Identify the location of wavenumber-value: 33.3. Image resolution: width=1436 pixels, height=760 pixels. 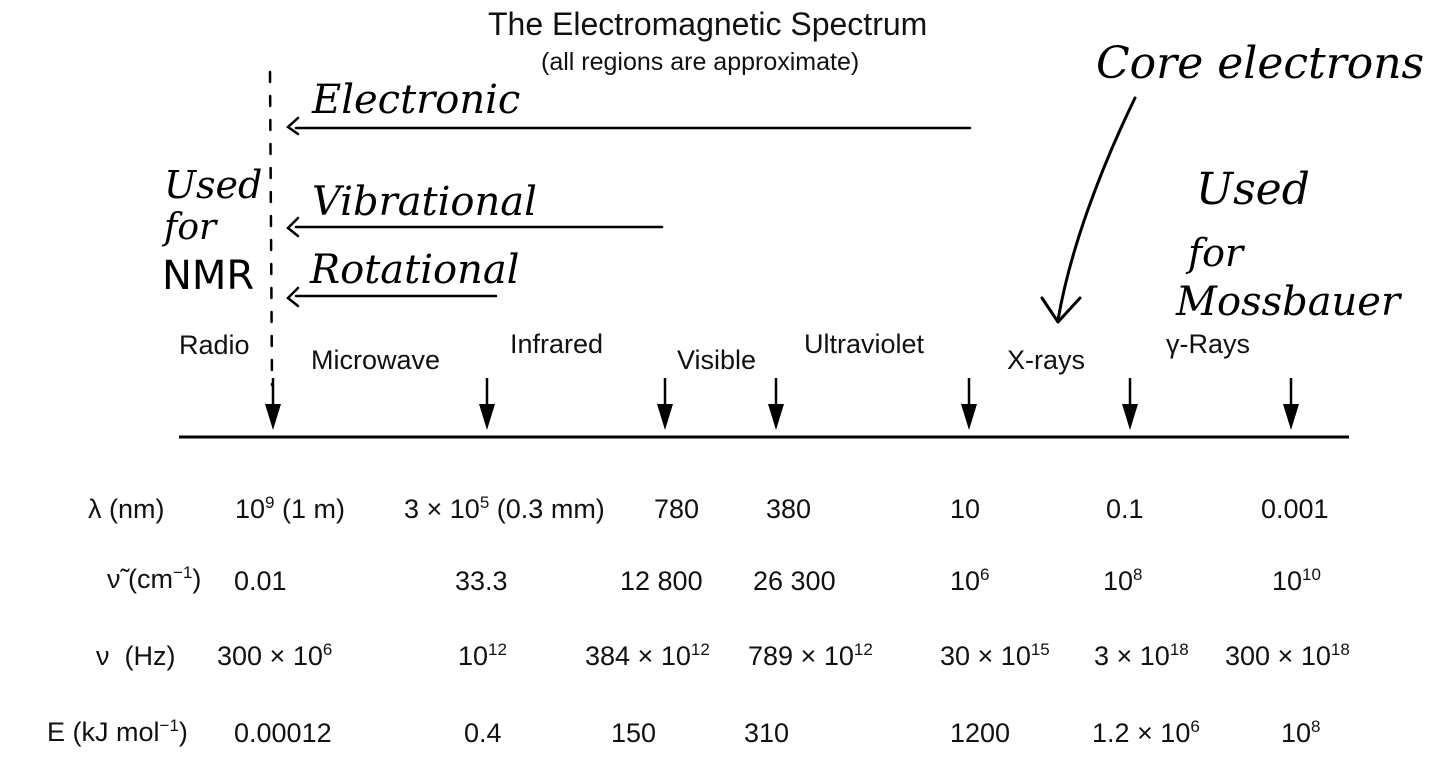
(481, 581).